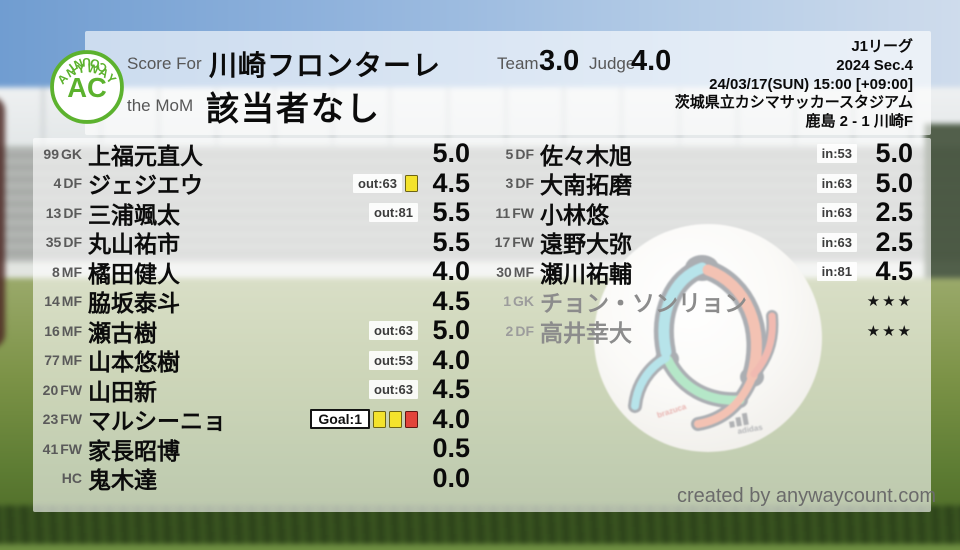 This screenshot has height=550, width=960. What do you see at coordinates (53, 212) in the screenshot?
I see `player-number: 13` at bounding box center [53, 212].